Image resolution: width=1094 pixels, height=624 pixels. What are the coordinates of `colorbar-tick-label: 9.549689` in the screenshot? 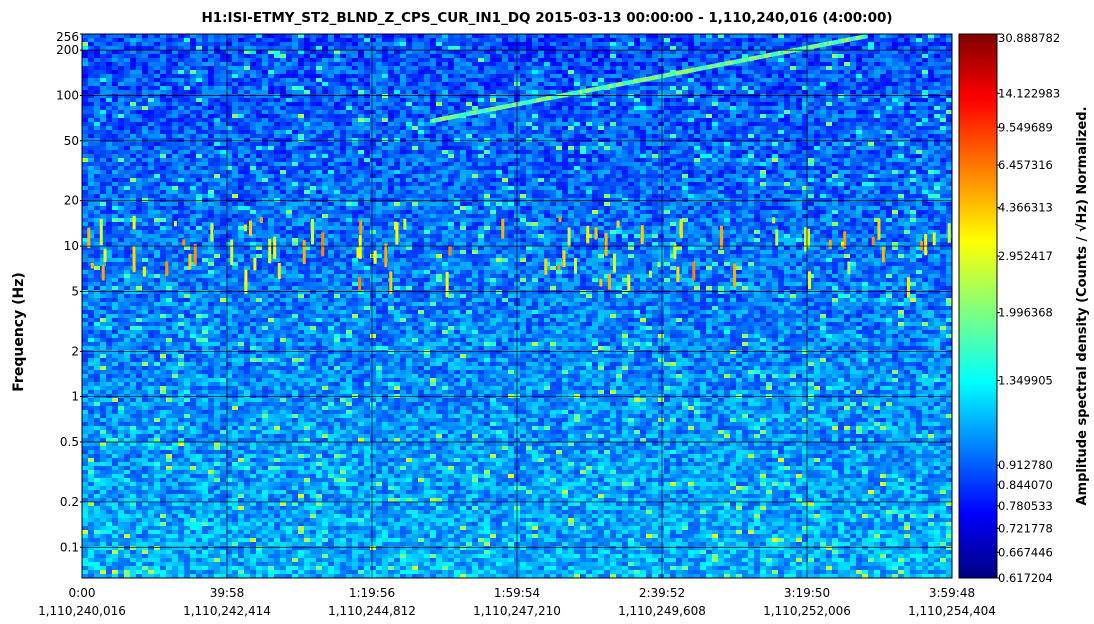 It's located at (1025, 127).